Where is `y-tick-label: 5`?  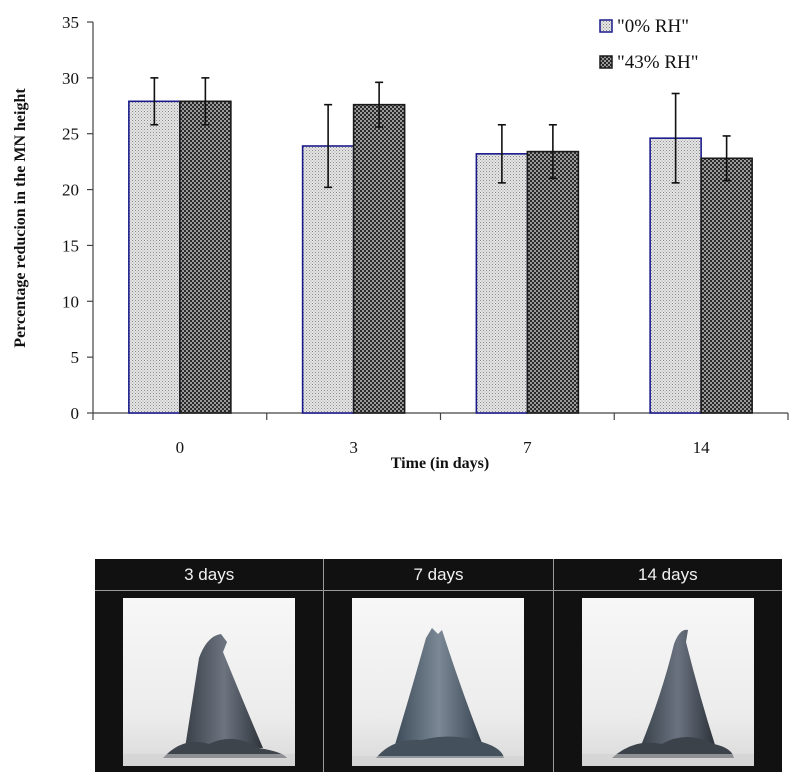
y-tick-label: 5 is located at coordinates (75, 357).